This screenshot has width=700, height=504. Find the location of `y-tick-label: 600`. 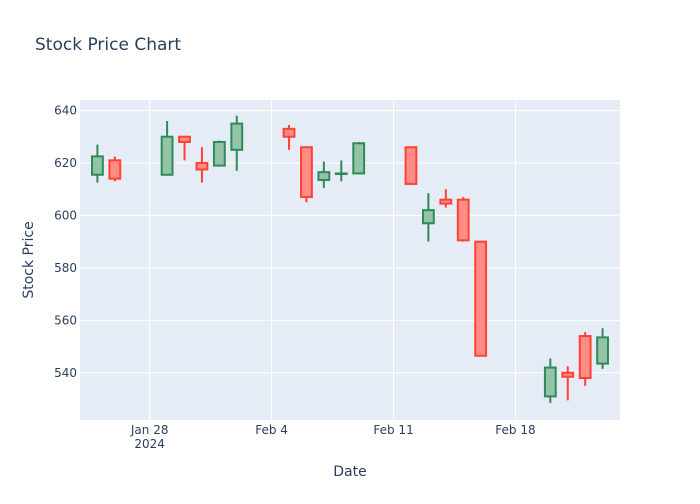

y-tick-label: 600 is located at coordinates (65, 215).